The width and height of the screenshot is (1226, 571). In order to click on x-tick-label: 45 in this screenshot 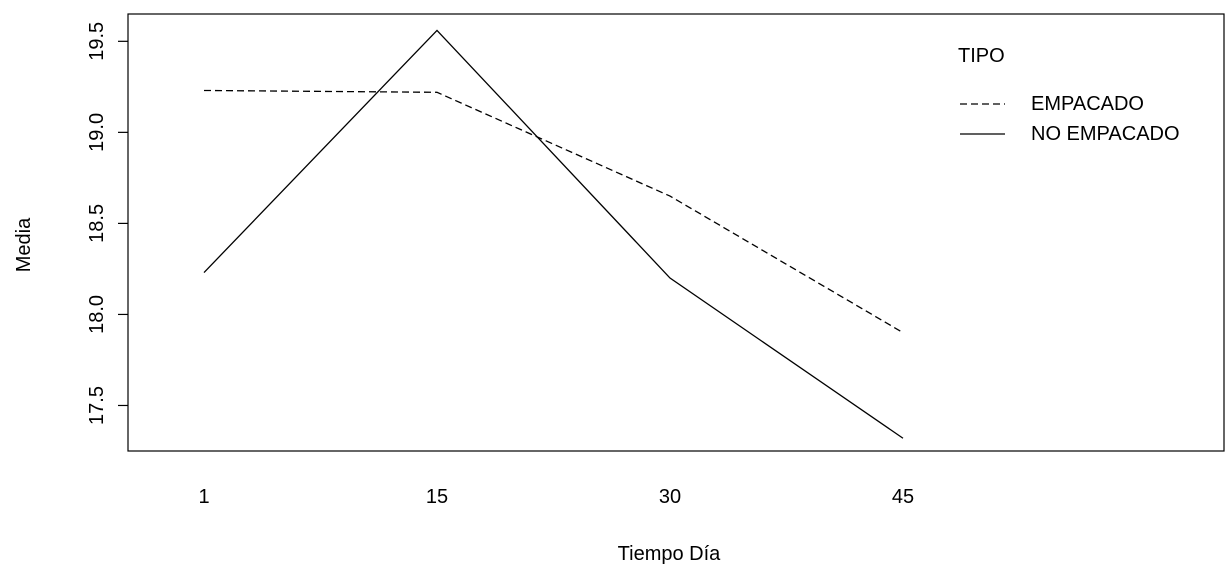, I will do `click(903, 497)`.